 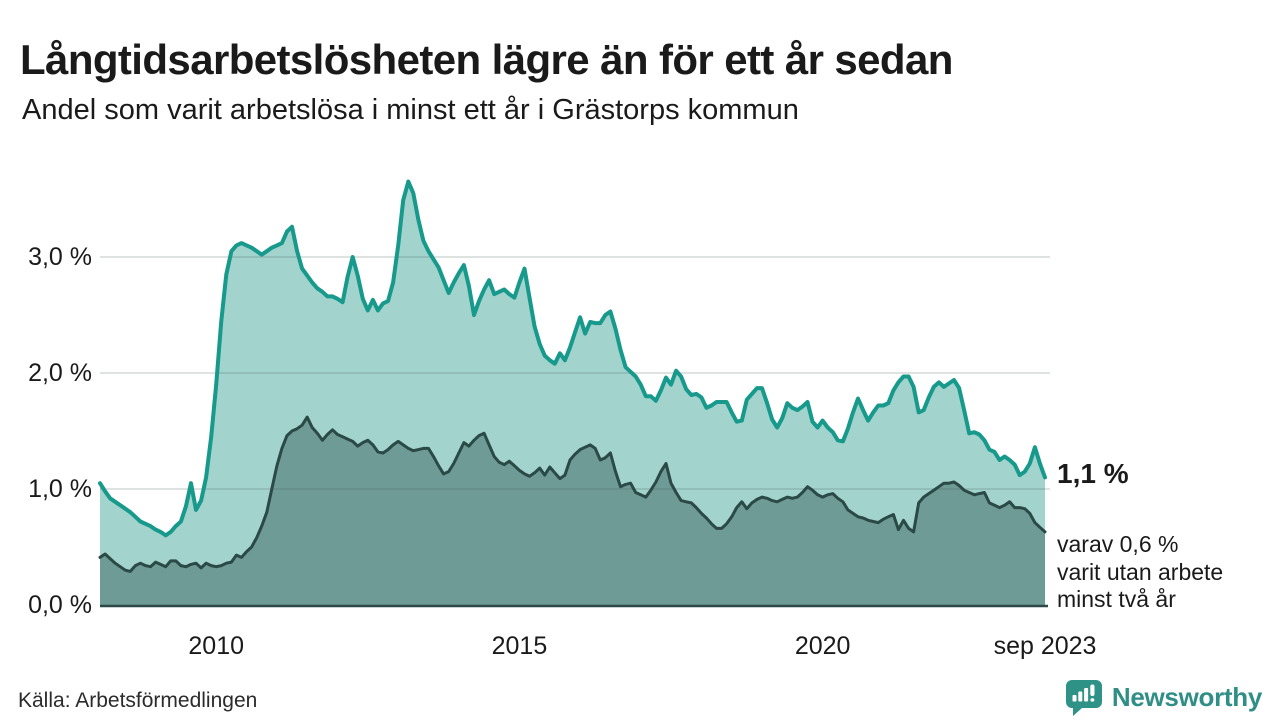 What do you see at coordinates (1045, 646) in the screenshot?
I see `x-tick-label: sep 2023` at bounding box center [1045, 646].